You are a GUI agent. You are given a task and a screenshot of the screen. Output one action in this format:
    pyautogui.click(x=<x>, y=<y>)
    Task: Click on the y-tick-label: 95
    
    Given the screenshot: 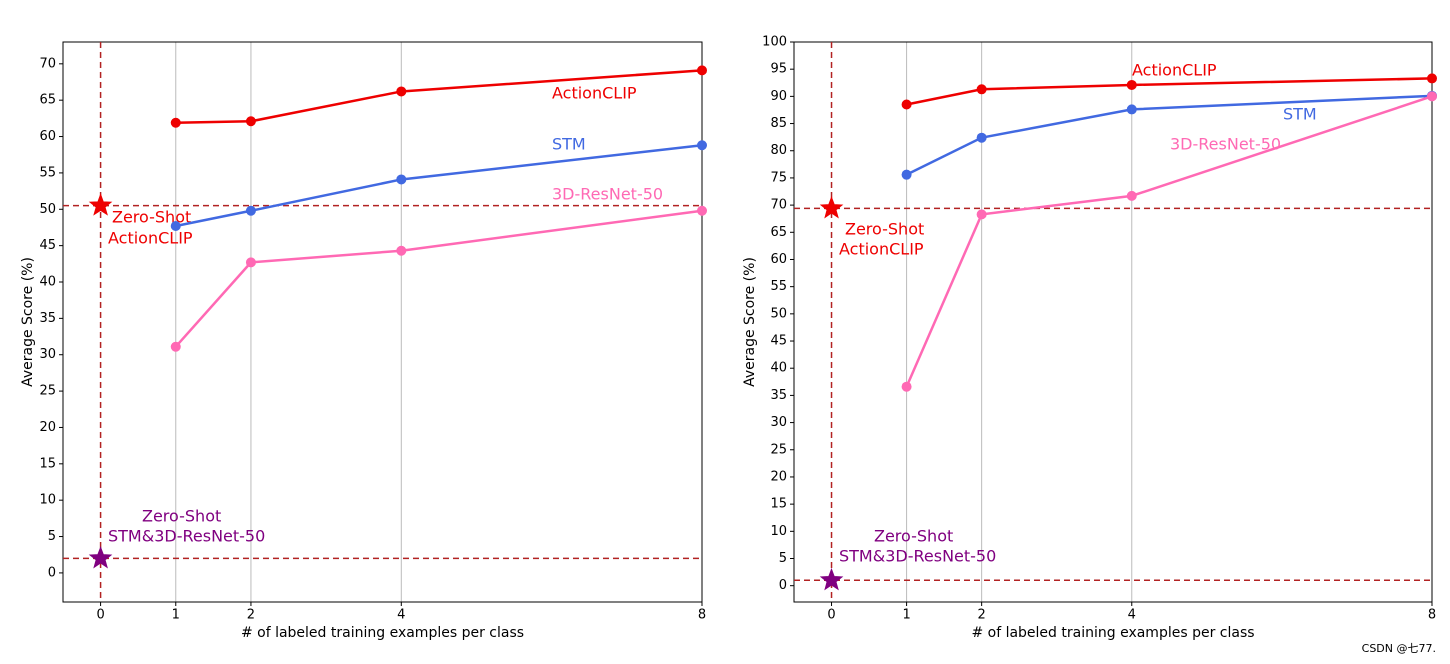 What is the action you would take?
    pyautogui.click(x=778, y=69)
    